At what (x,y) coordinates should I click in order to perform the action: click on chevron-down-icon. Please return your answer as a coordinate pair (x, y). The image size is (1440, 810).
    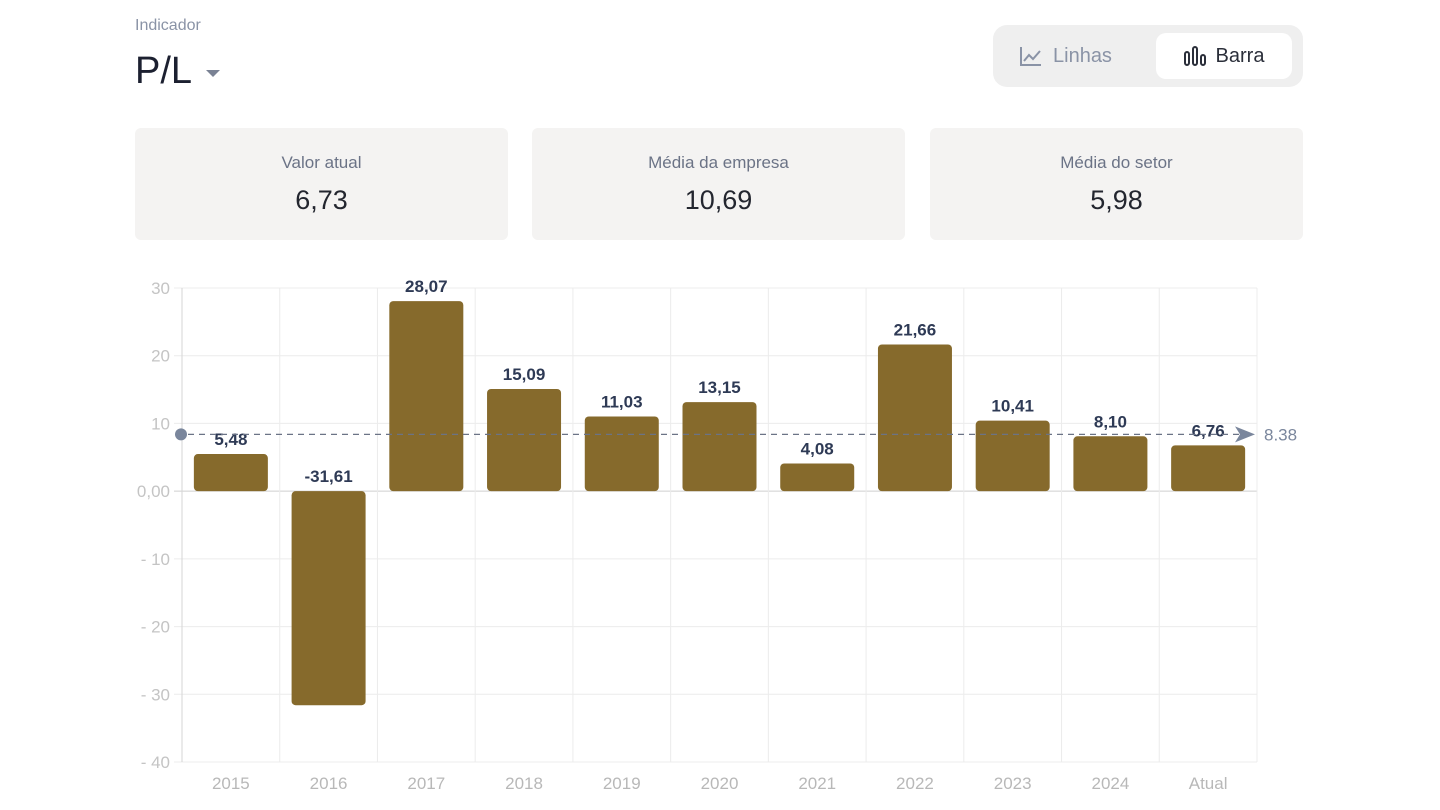
    Looking at the image, I should click on (213, 73).